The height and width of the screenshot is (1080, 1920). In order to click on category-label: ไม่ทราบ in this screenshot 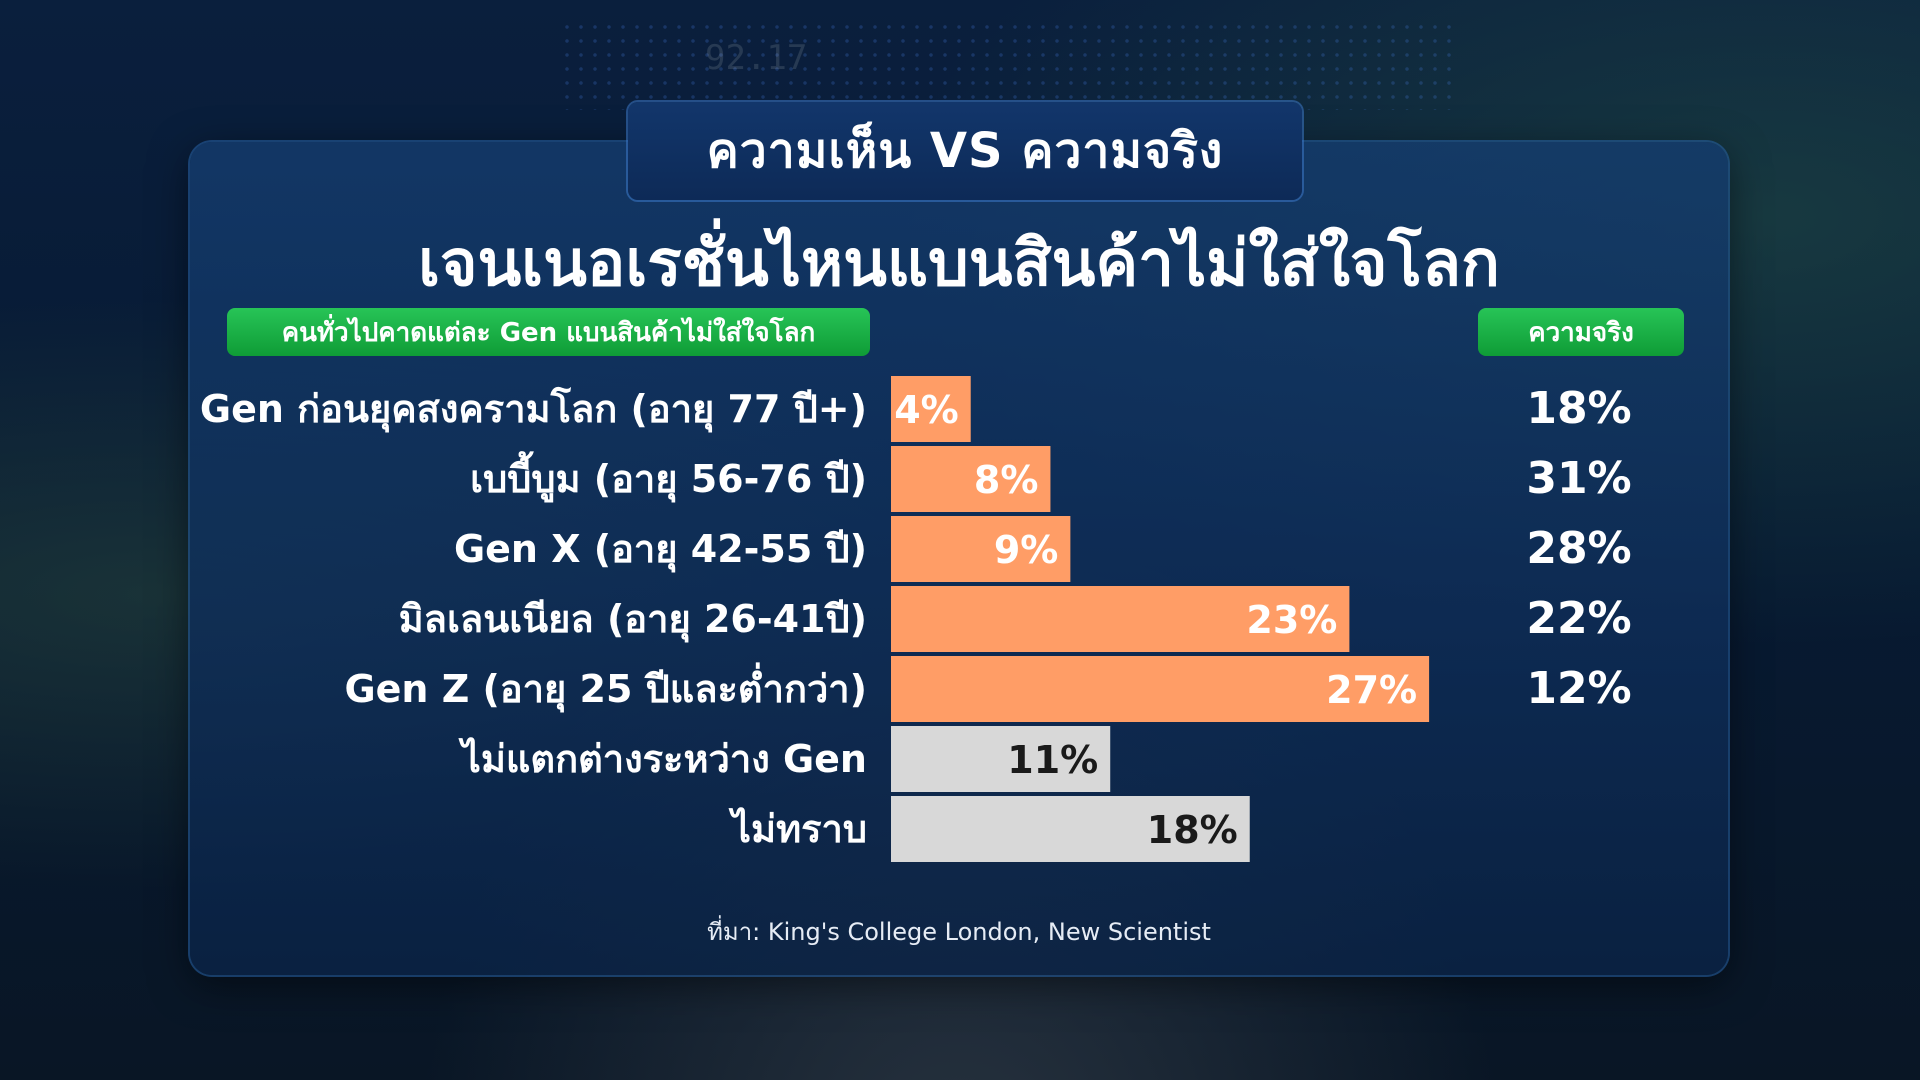, I will do `click(797, 829)`.